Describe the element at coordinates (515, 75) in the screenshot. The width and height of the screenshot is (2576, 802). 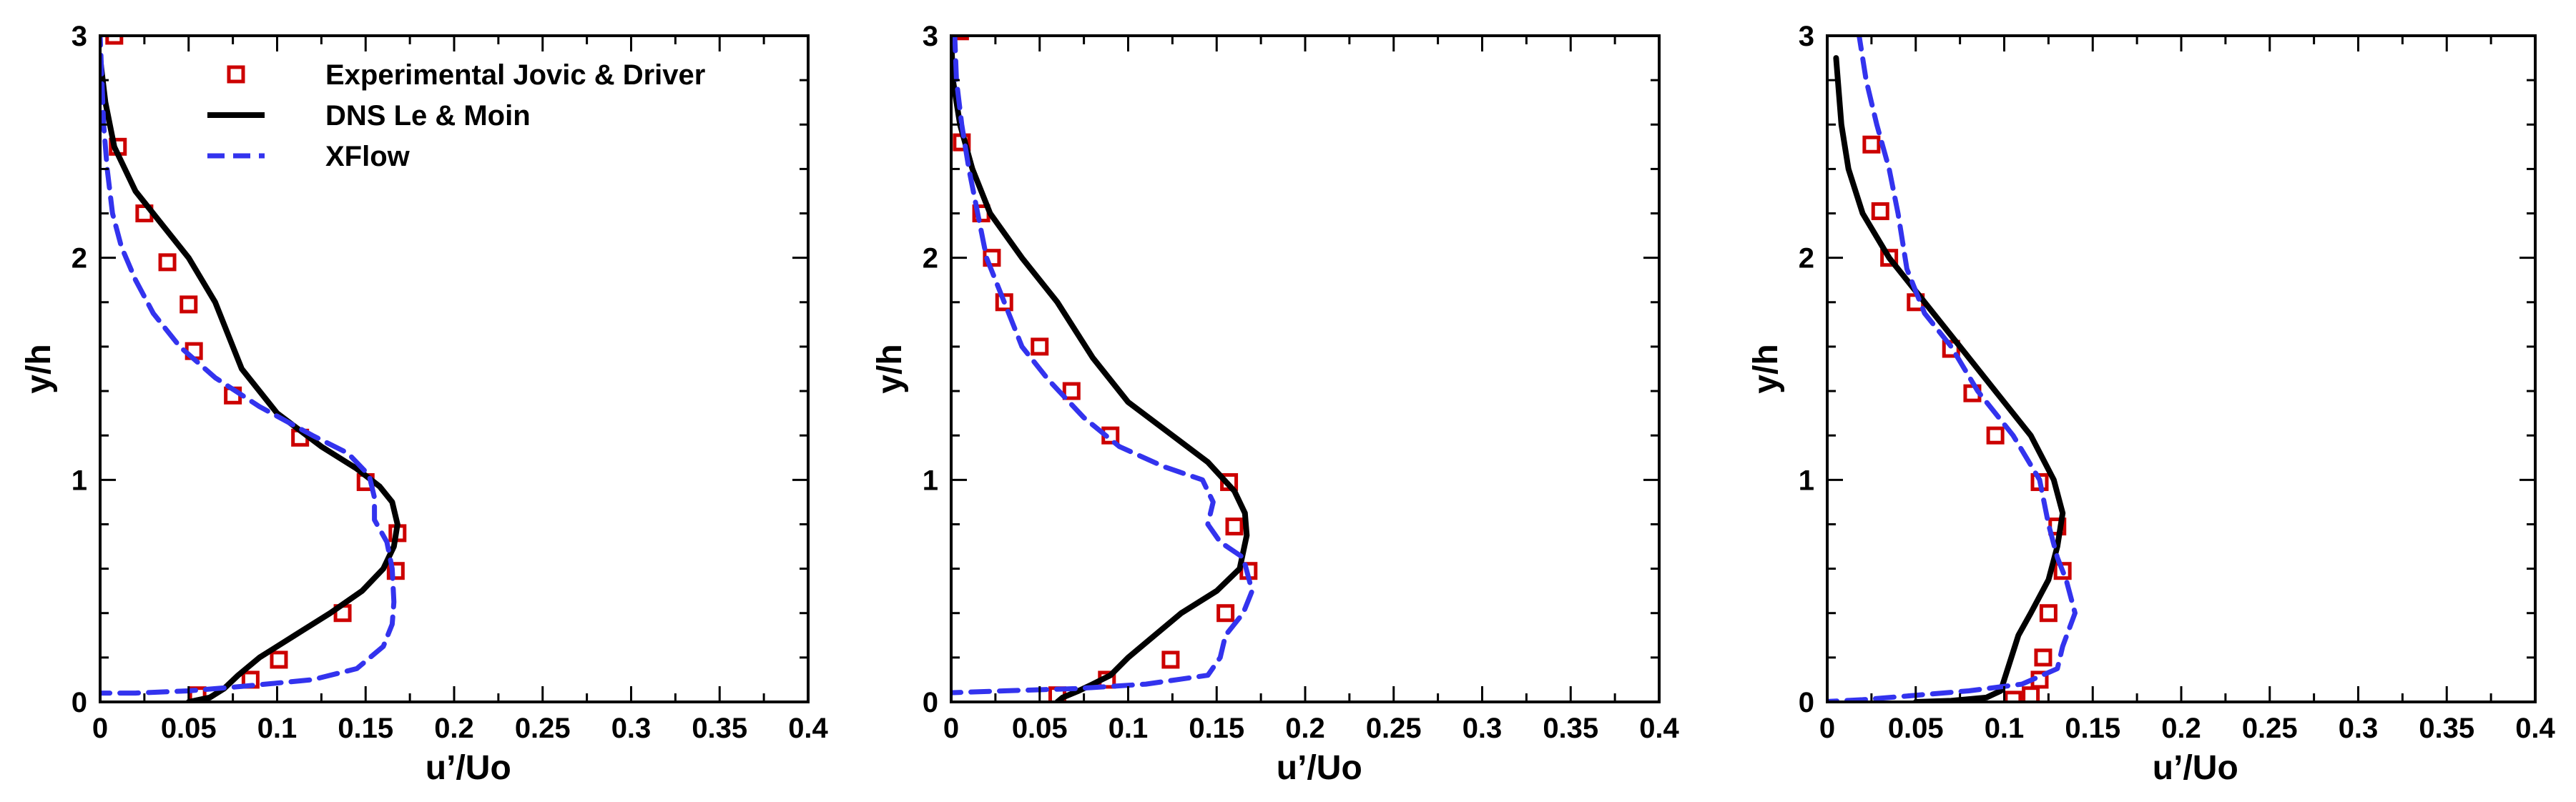
I see `legend-label: Experimental Jovic & Driver` at that location.